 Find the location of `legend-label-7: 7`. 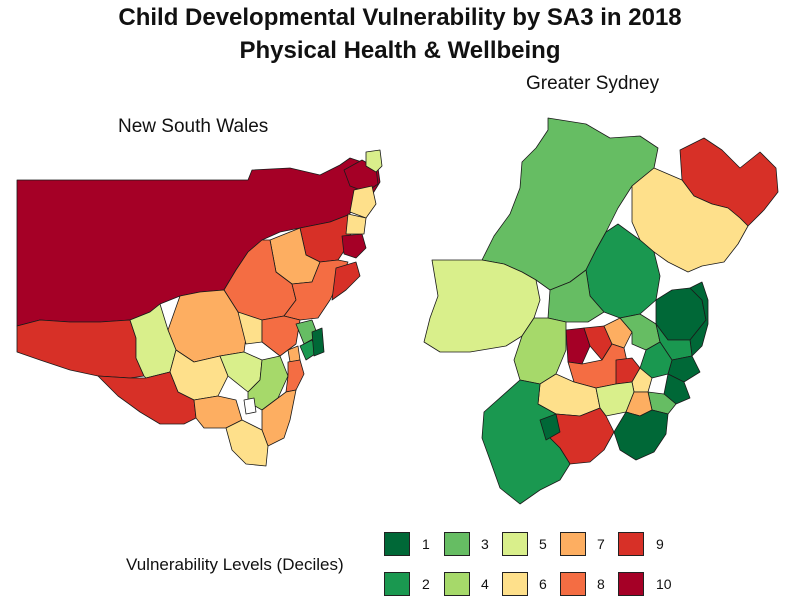

legend-label-7: 7 is located at coordinates (601, 544).